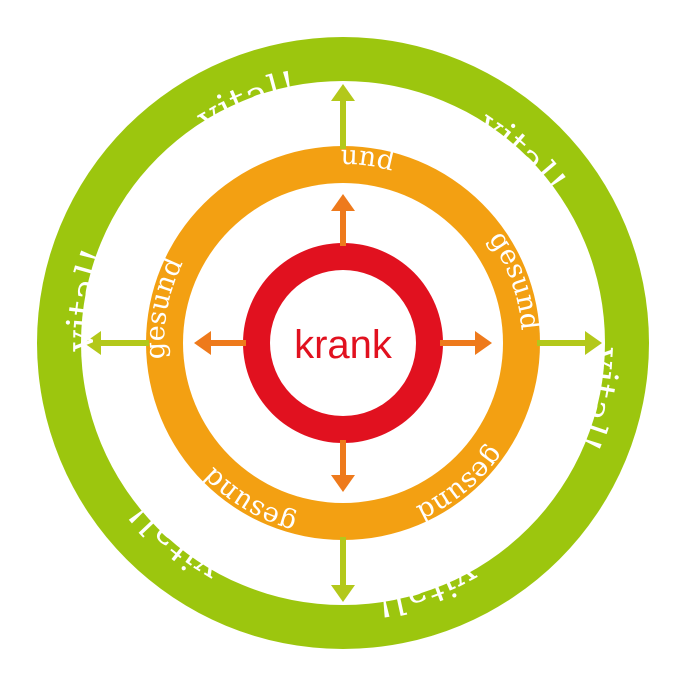 Image resolution: width=686 pixels, height=691 pixels. What do you see at coordinates (343, 220) in the screenshot?
I see `arrow-inner-up` at bounding box center [343, 220].